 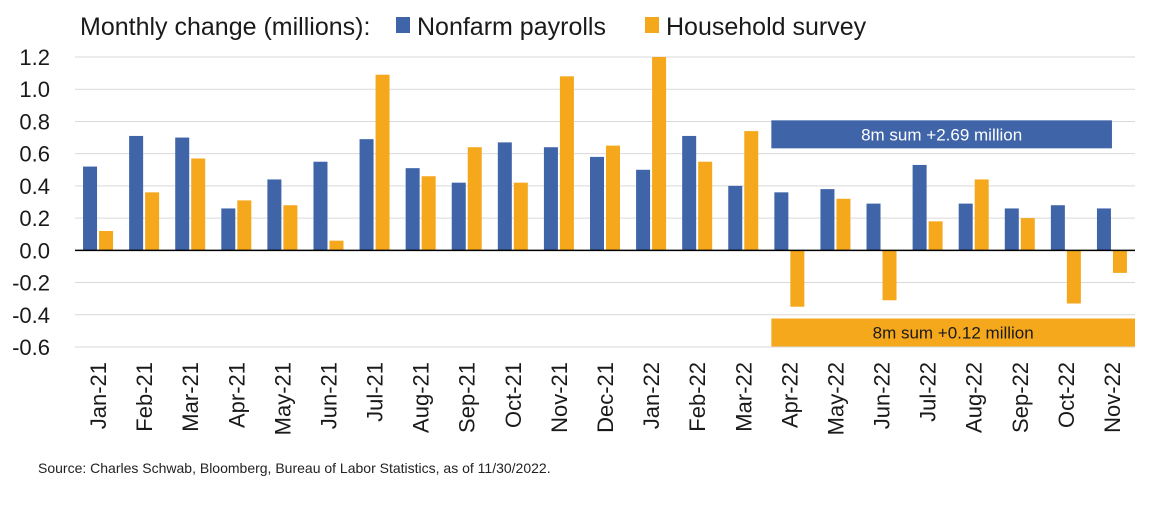 I want to click on x-tick-label: May-21, so click(x=282, y=398).